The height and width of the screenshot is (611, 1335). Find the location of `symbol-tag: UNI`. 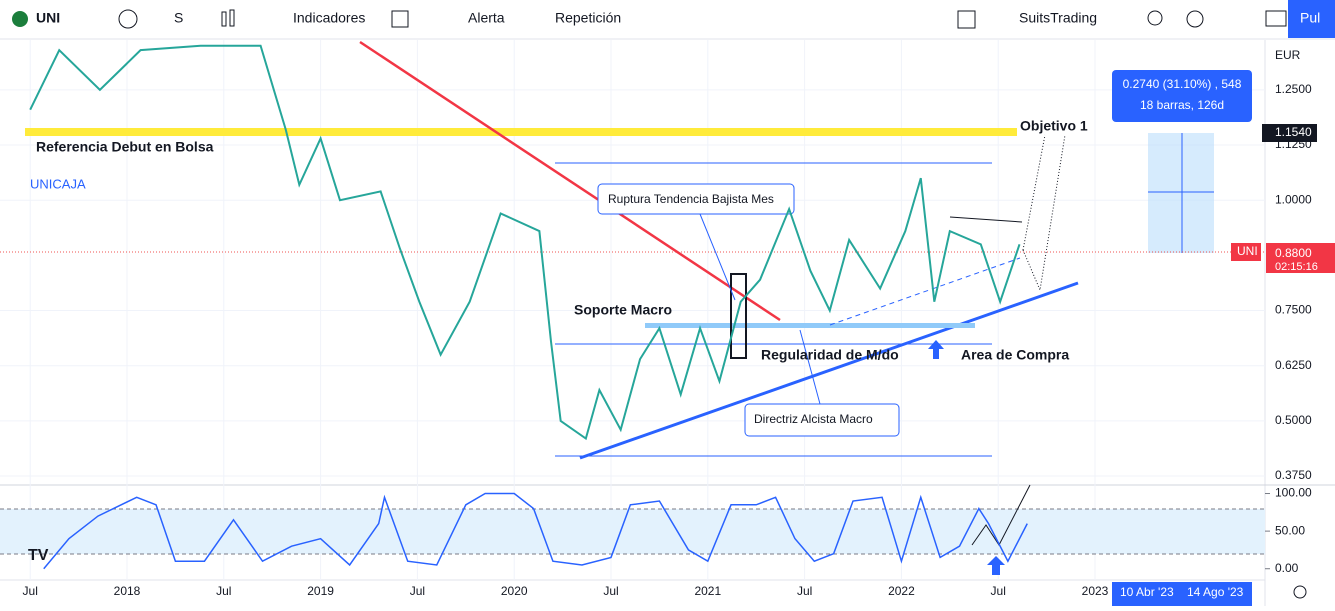

symbol-tag: UNI is located at coordinates (1247, 251).